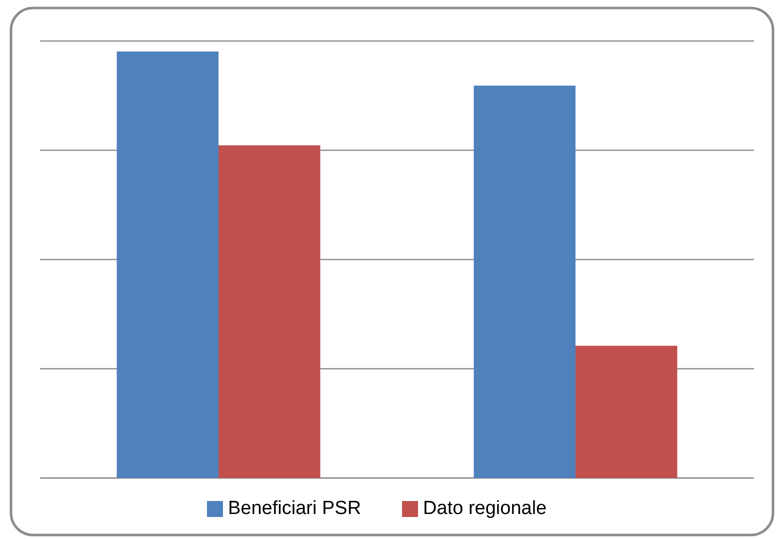 This screenshot has width=776, height=539. I want to click on legend-label: Beneficiari PSR, so click(295, 509).